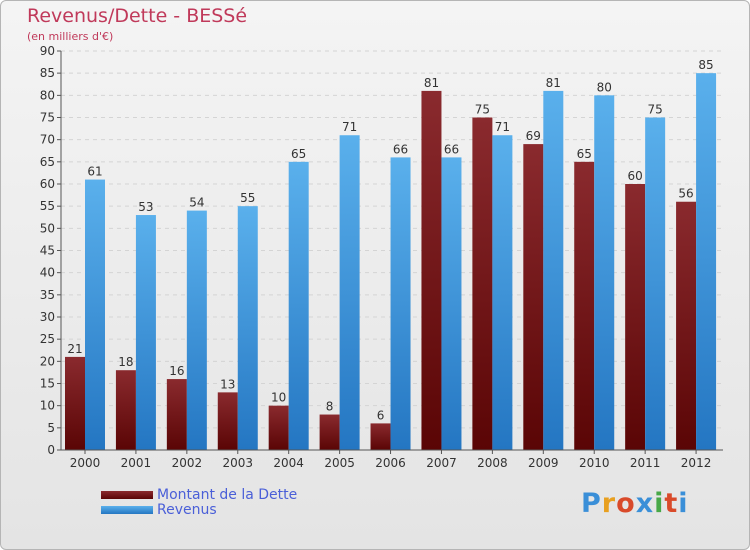 Image resolution: width=750 pixels, height=550 pixels. I want to click on chart-subtitle: (en milliers d'€), so click(70, 36).